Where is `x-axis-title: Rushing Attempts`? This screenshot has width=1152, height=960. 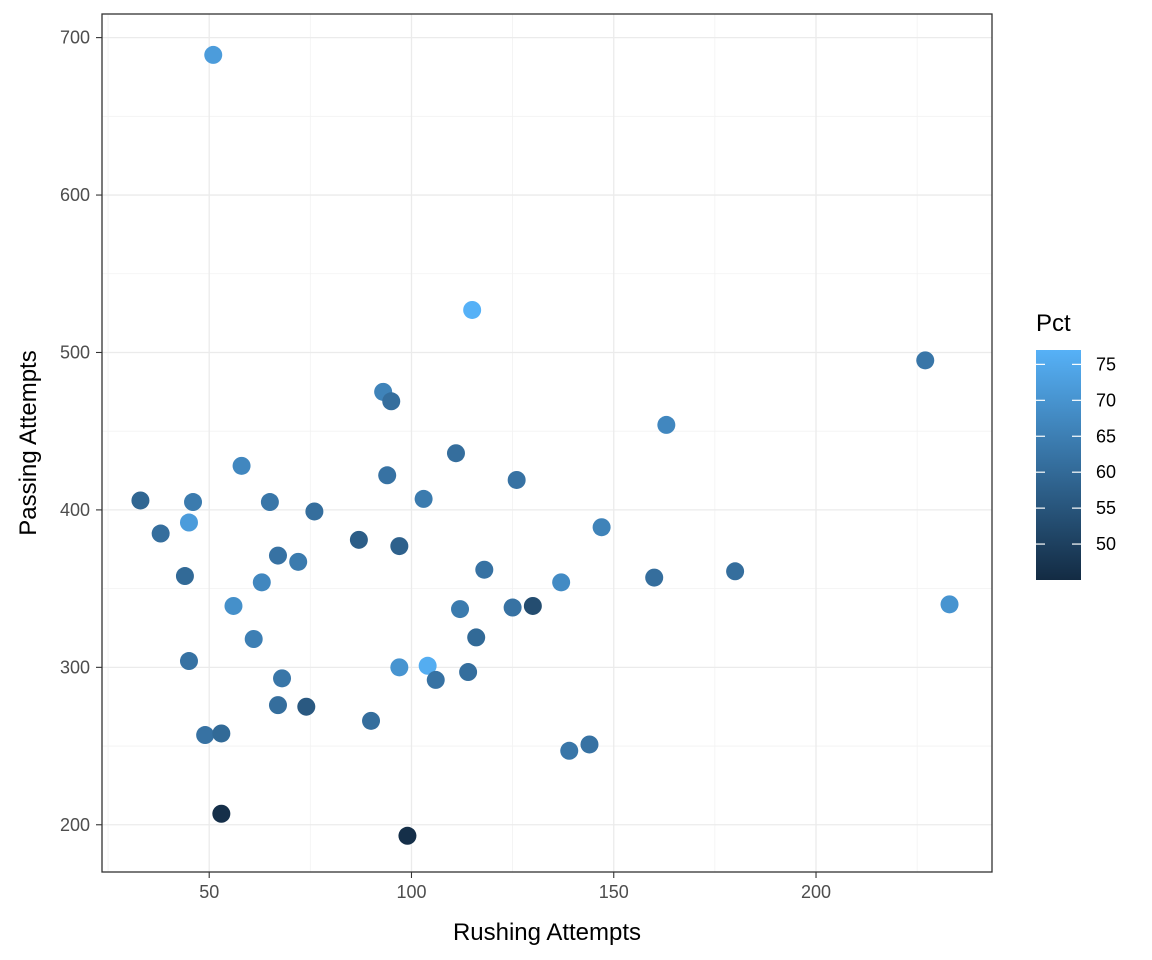 x-axis-title: Rushing Attempts is located at coordinates (547, 932).